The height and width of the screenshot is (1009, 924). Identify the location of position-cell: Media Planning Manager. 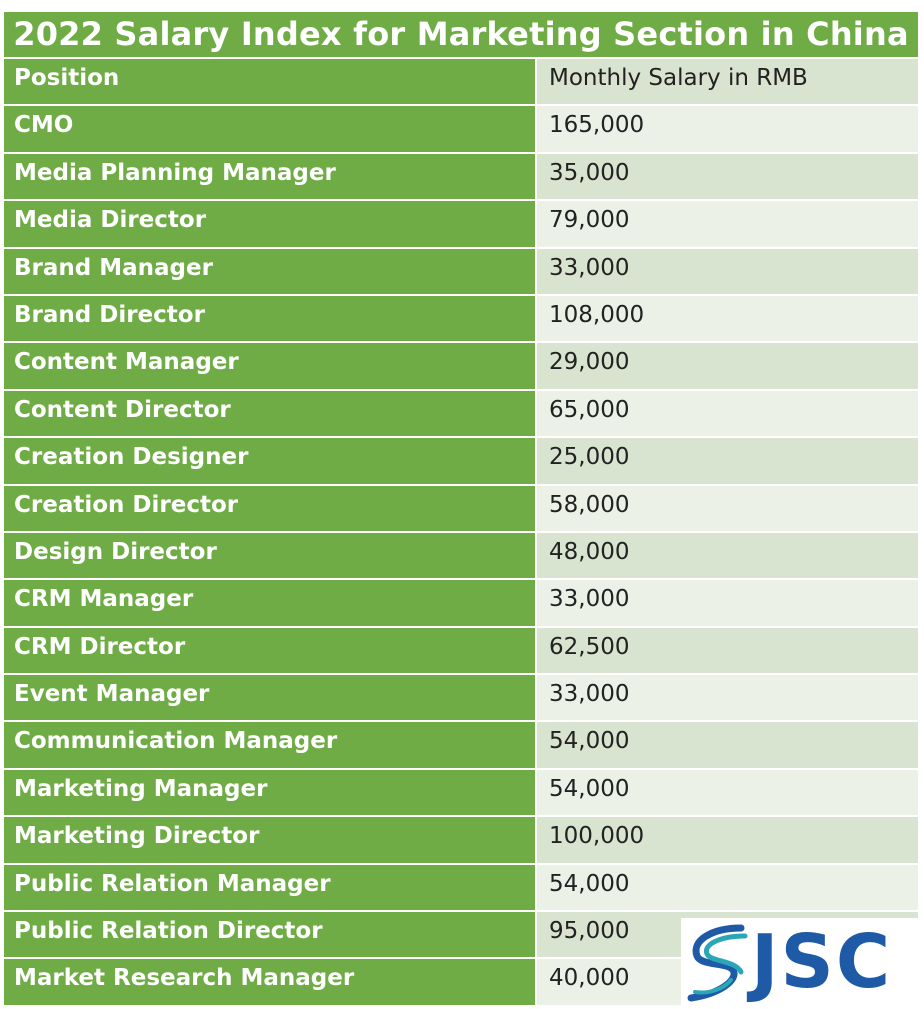
(270, 176).